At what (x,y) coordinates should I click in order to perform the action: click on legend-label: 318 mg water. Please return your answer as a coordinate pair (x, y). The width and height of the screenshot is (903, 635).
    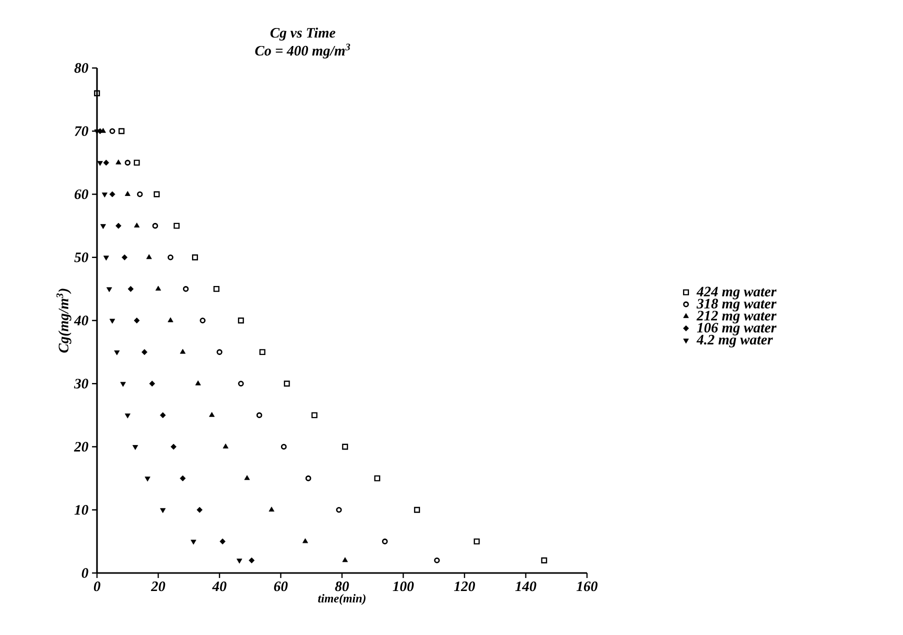
    Looking at the image, I should click on (736, 305).